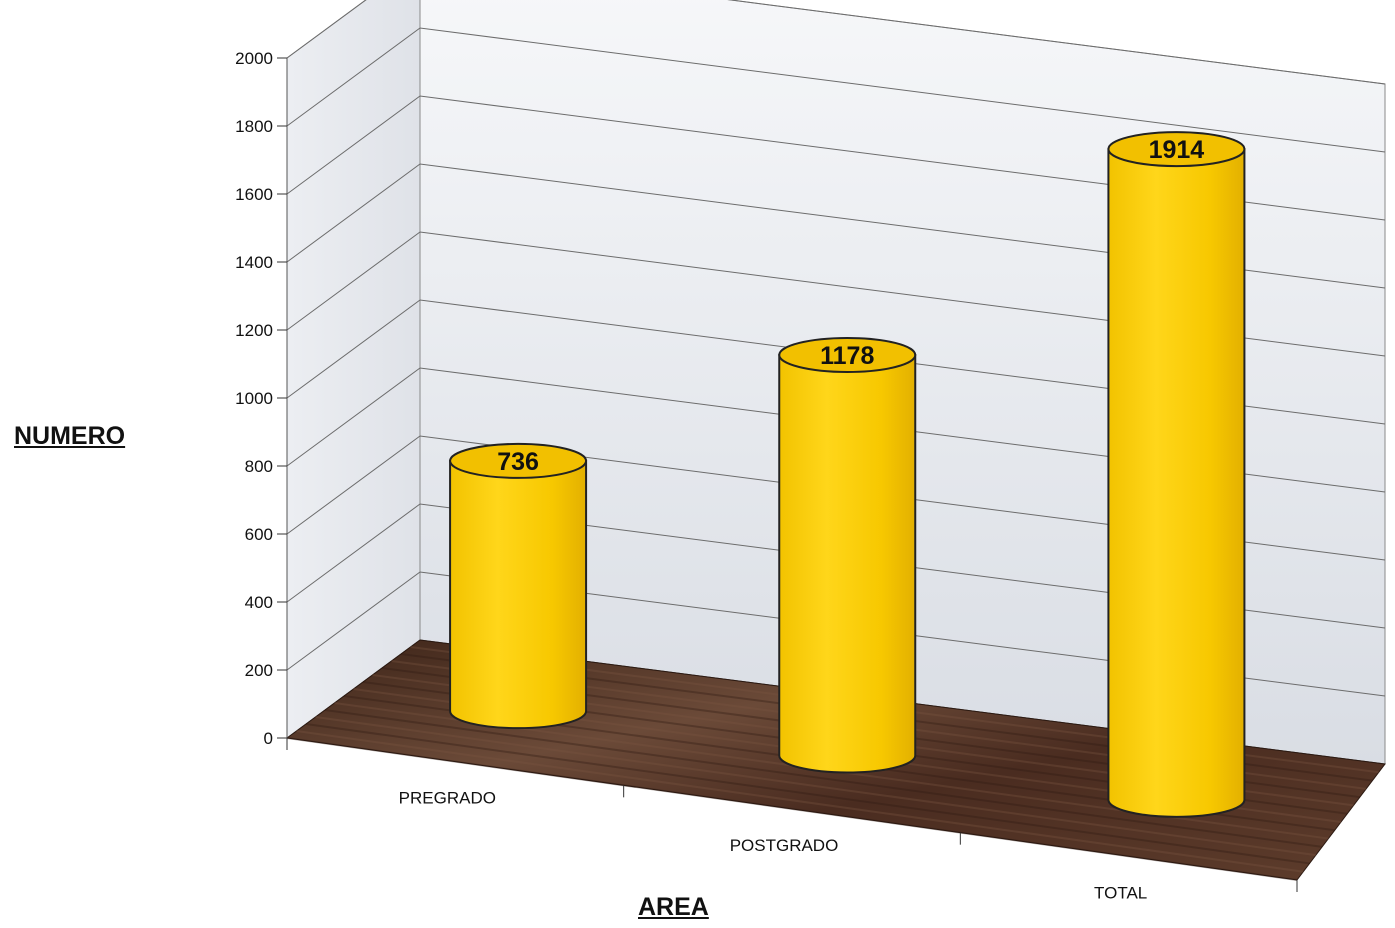 The width and height of the screenshot is (1395, 928). I want to click on bar: 1914, so click(1176, 474).